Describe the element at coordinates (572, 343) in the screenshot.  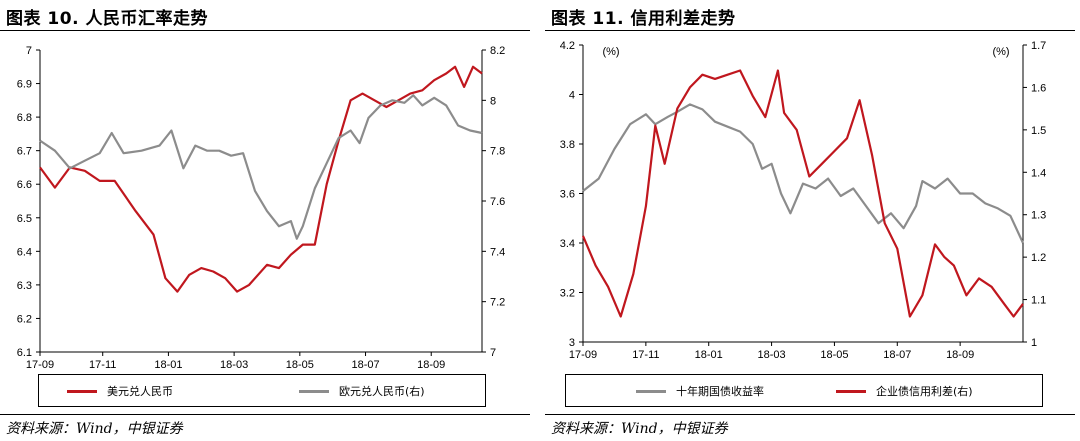
I see `y-tick-label-left: 3` at that location.